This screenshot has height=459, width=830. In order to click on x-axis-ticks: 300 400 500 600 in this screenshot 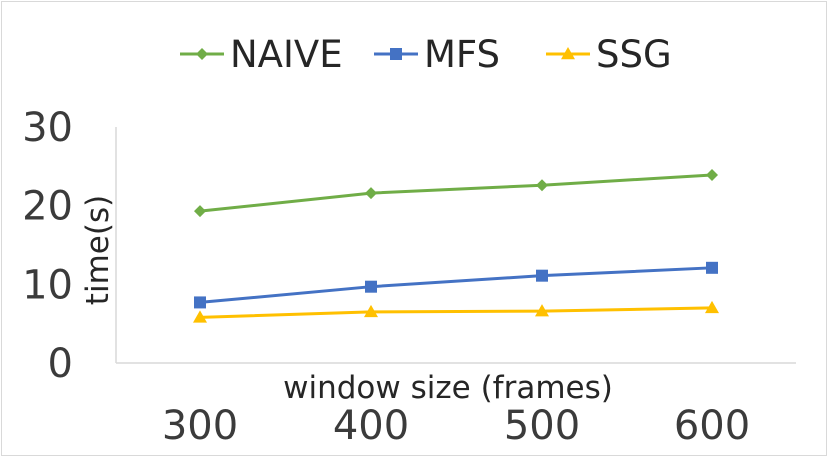, I will do `click(456, 426)`.